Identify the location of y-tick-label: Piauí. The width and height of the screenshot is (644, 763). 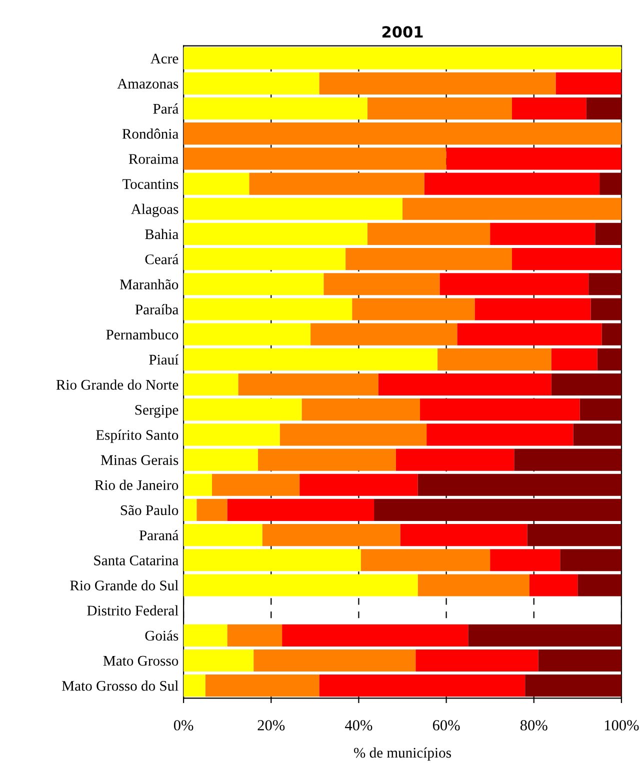
(164, 359).